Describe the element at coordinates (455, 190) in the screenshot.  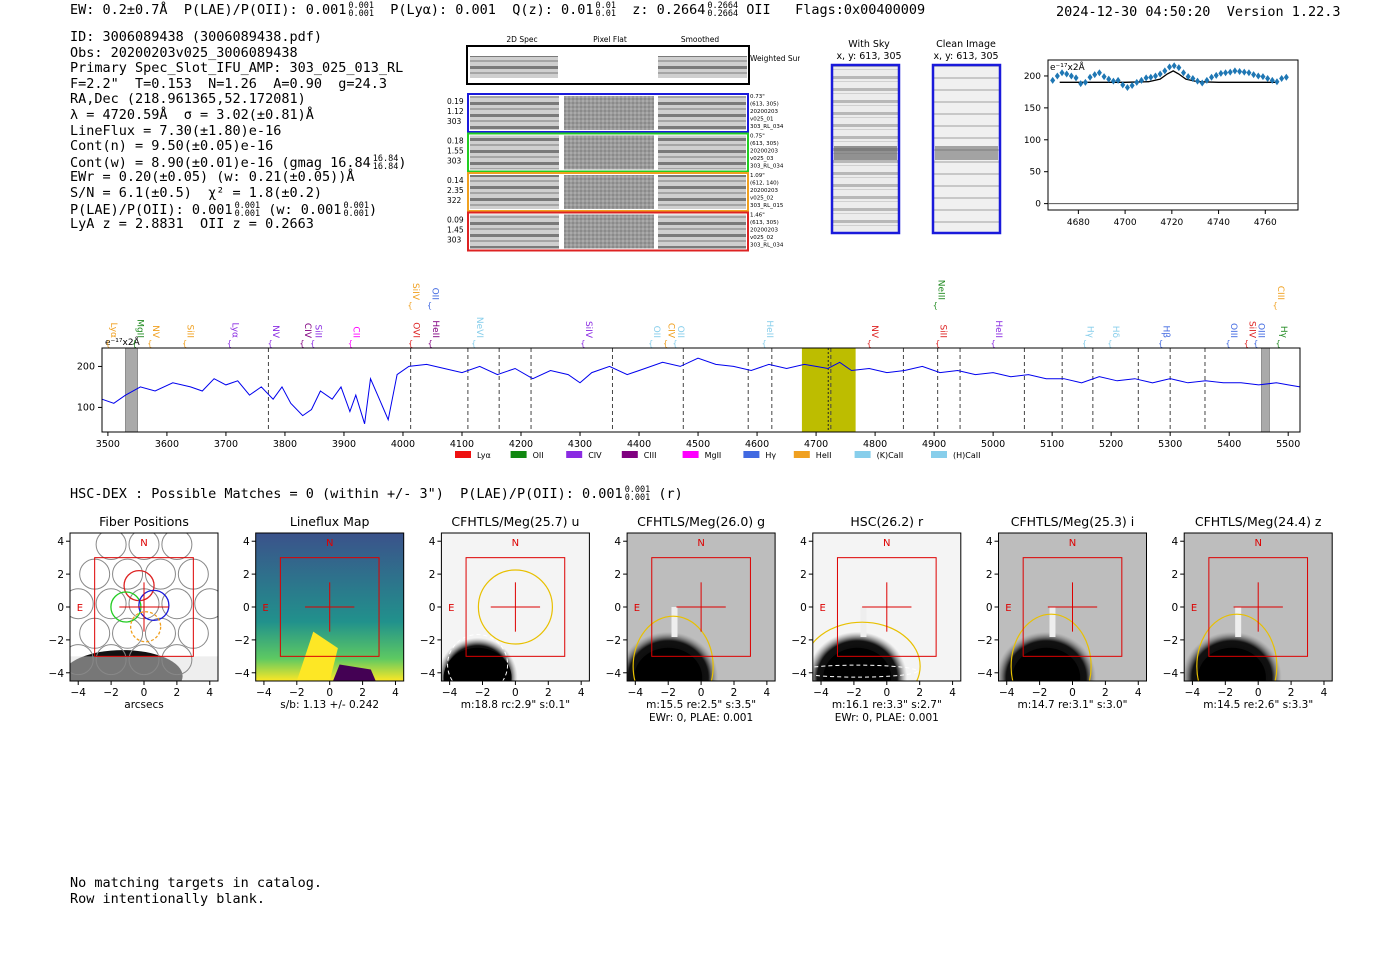
I see `cutout-row-num: 2.35` at that location.